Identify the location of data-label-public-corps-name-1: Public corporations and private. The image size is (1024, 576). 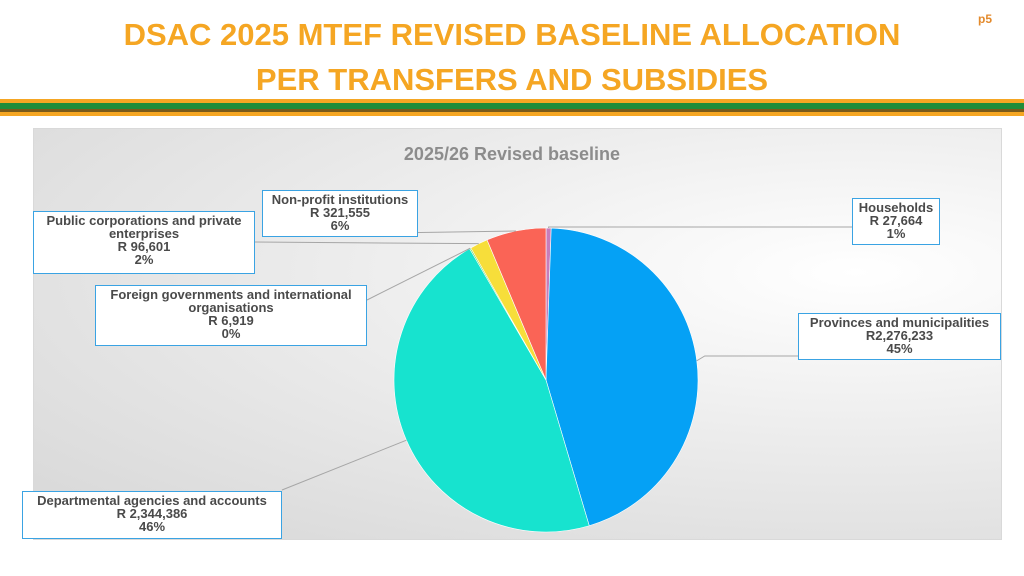
(144, 220).